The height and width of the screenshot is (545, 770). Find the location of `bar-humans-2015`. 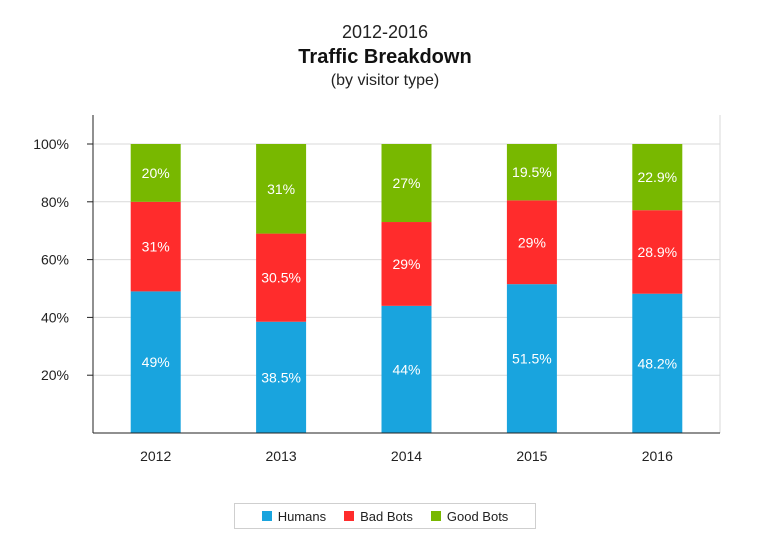

bar-humans-2015 is located at coordinates (531, 358).